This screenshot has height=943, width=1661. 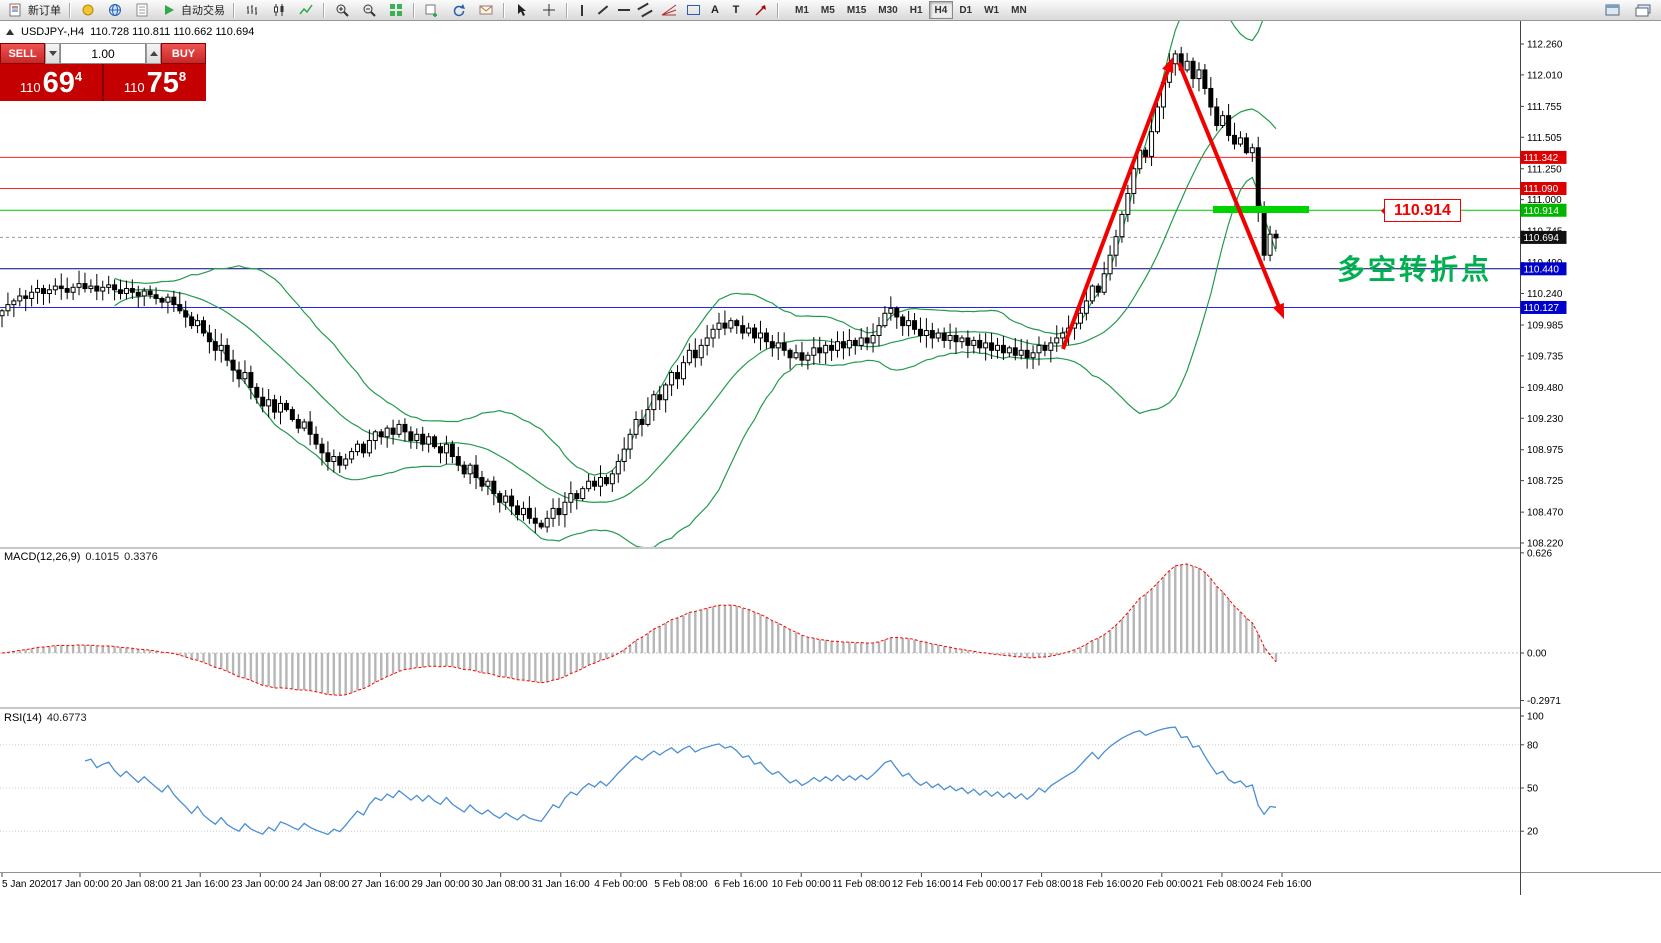 I want to click on cursor-button, so click(x=522, y=10).